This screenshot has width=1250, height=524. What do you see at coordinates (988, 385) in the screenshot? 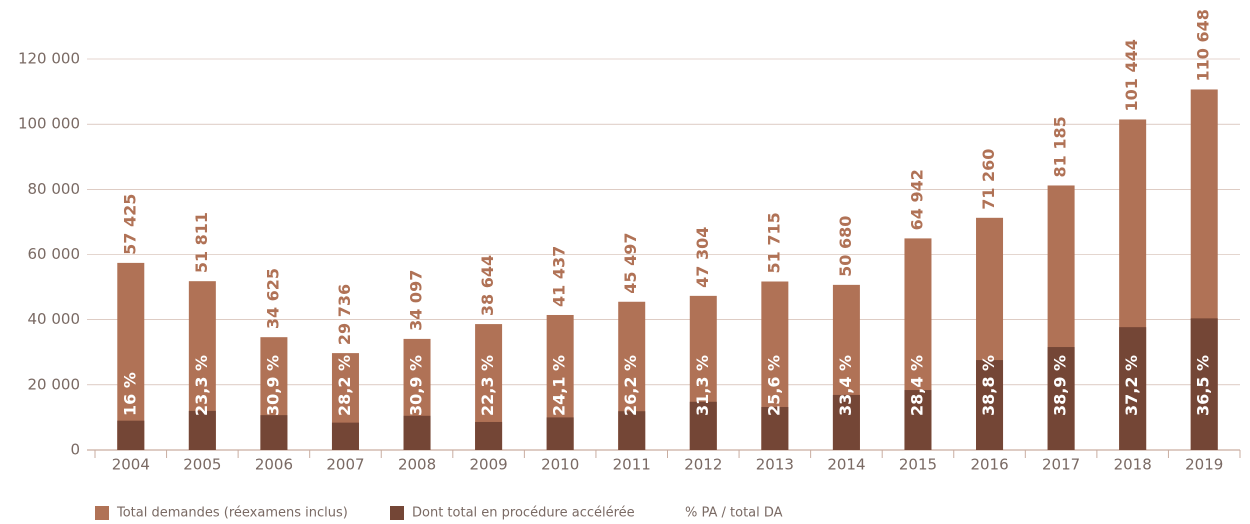
I see `percent-label: 38,8 %` at bounding box center [988, 385].